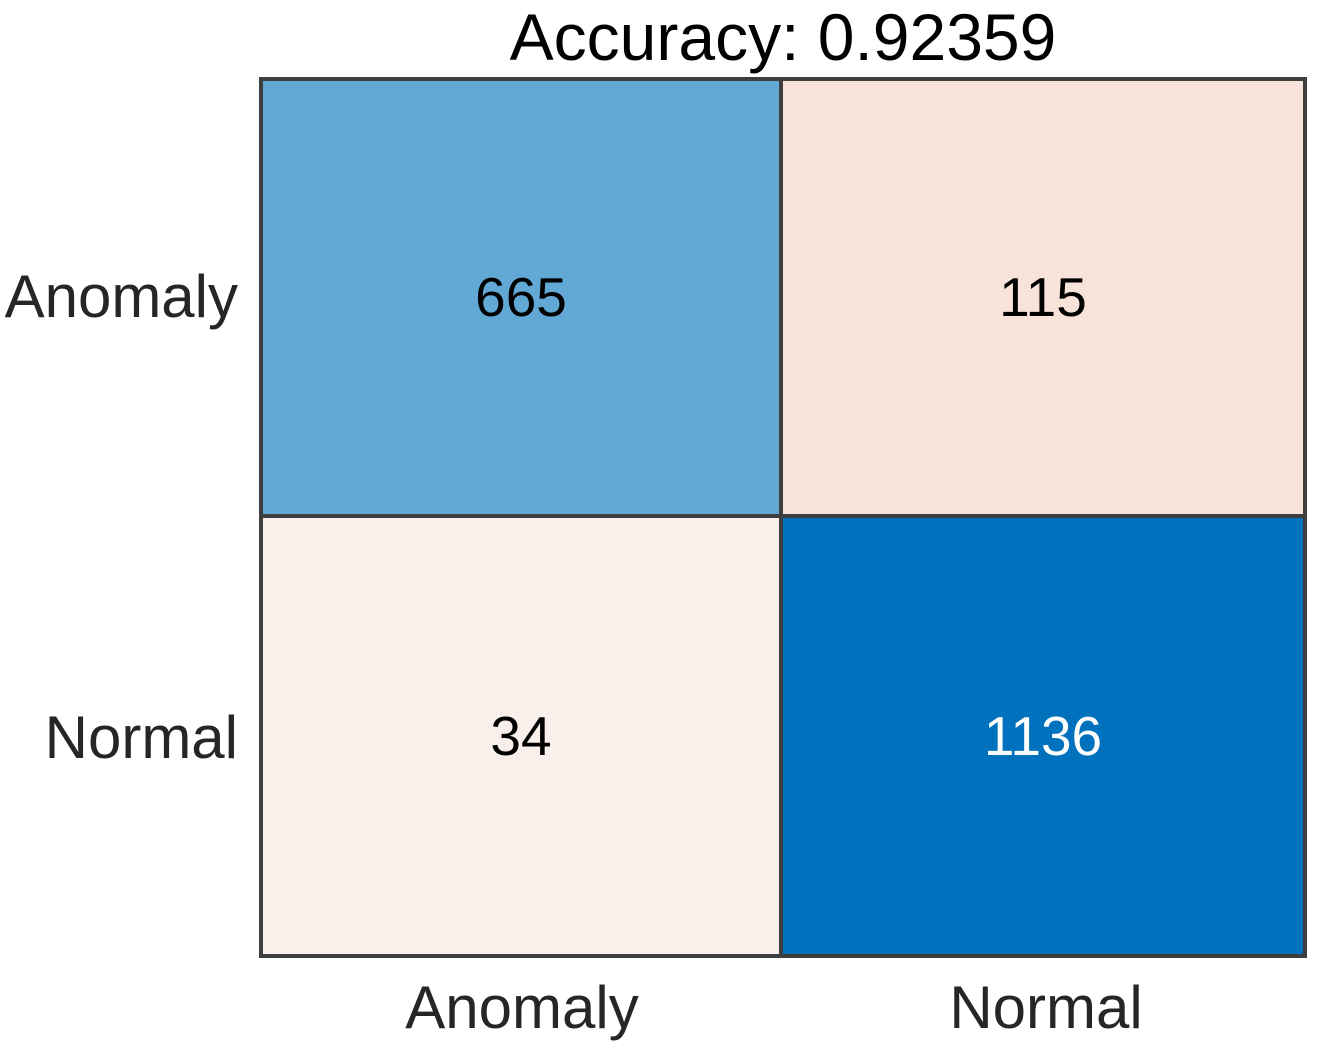  What do you see at coordinates (141, 737) in the screenshot?
I see `y-tick-label-normal: Normal` at bounding box center [141, 737].